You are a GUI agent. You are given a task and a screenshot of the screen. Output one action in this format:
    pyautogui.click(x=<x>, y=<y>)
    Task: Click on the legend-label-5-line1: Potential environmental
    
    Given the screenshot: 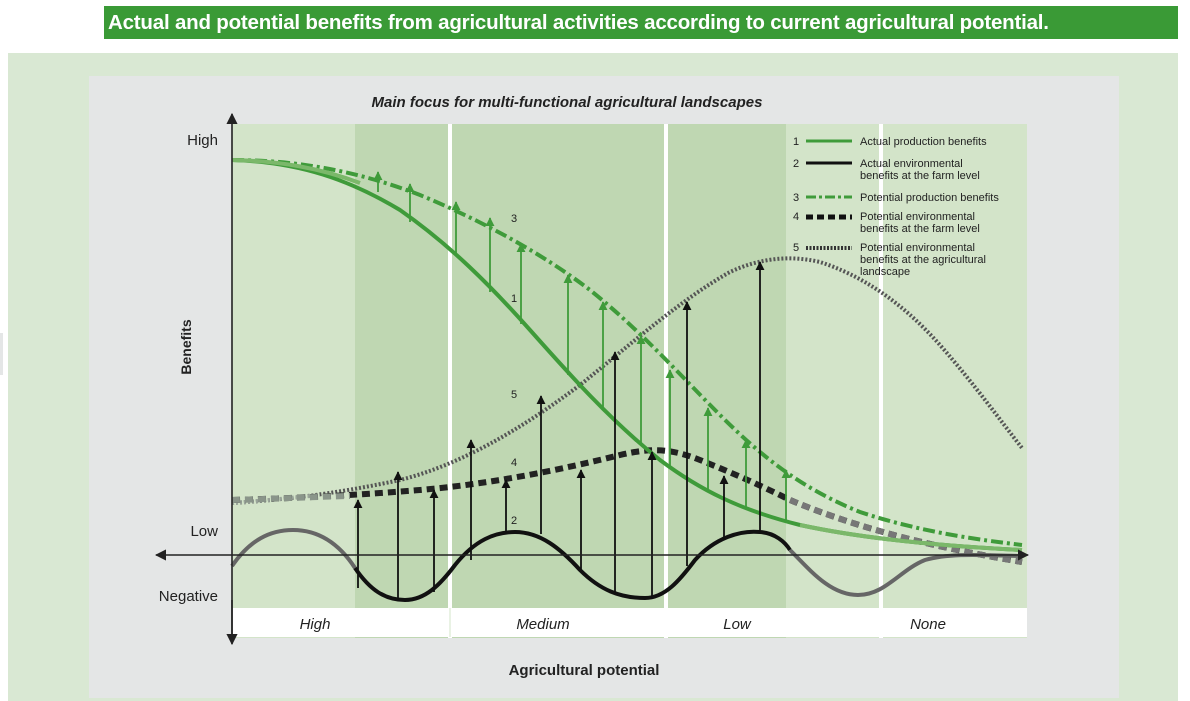 What is the action you would take?
    pyautogui.click(x=917, y=248)
    